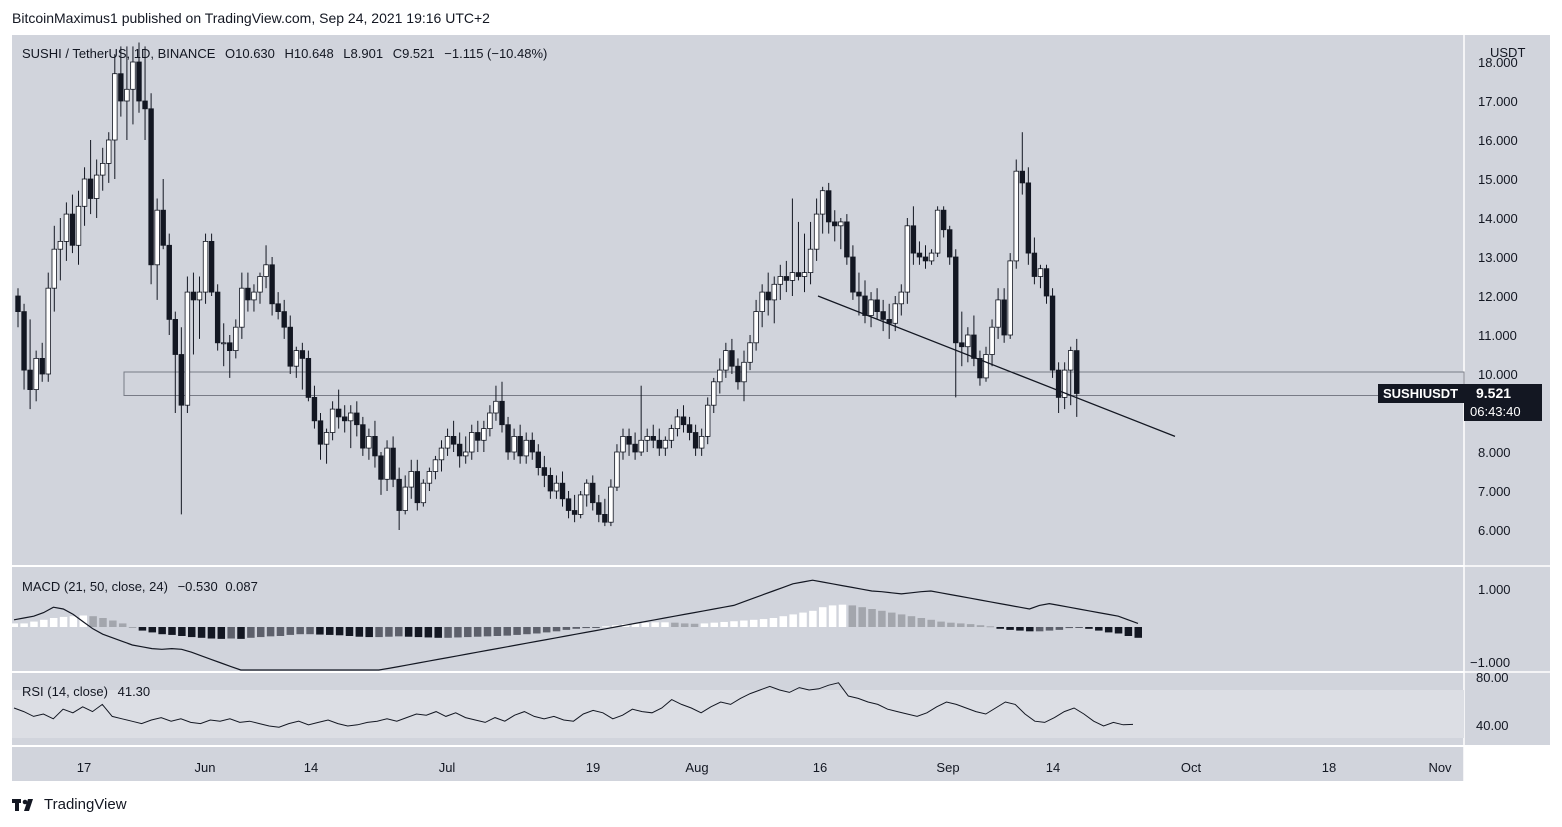 The width and height of the screenshot is (1562, 827). What do you see at coordinates (1421, 393) in the screenshot?
I see `symbol-badge-bg` at bounding box center [1421, 393].